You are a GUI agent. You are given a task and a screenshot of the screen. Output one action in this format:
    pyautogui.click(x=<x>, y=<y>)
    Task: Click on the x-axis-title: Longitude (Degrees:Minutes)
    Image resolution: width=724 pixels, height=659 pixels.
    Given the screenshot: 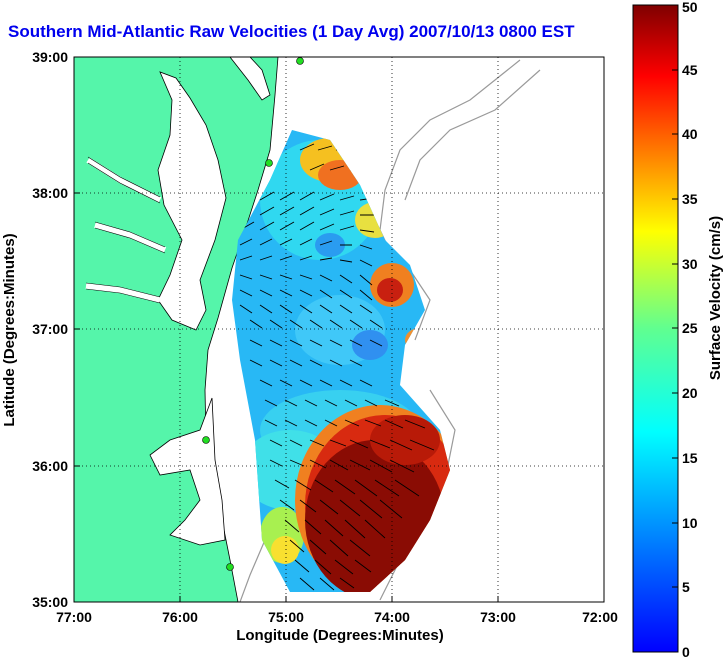 What is the action you would take?
    pyautogui.click(x=340, y=635)
    